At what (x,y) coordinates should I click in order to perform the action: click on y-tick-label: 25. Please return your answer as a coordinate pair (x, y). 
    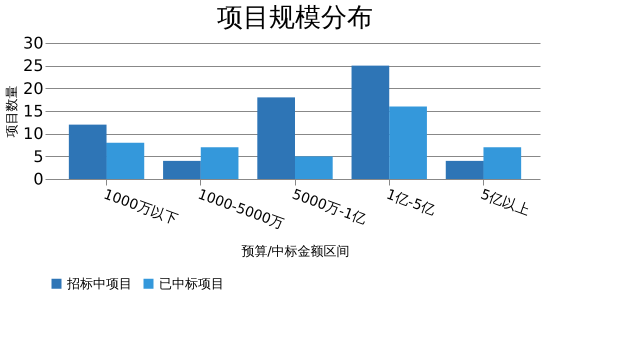
    Looking at the image, I should click on (33, 66).